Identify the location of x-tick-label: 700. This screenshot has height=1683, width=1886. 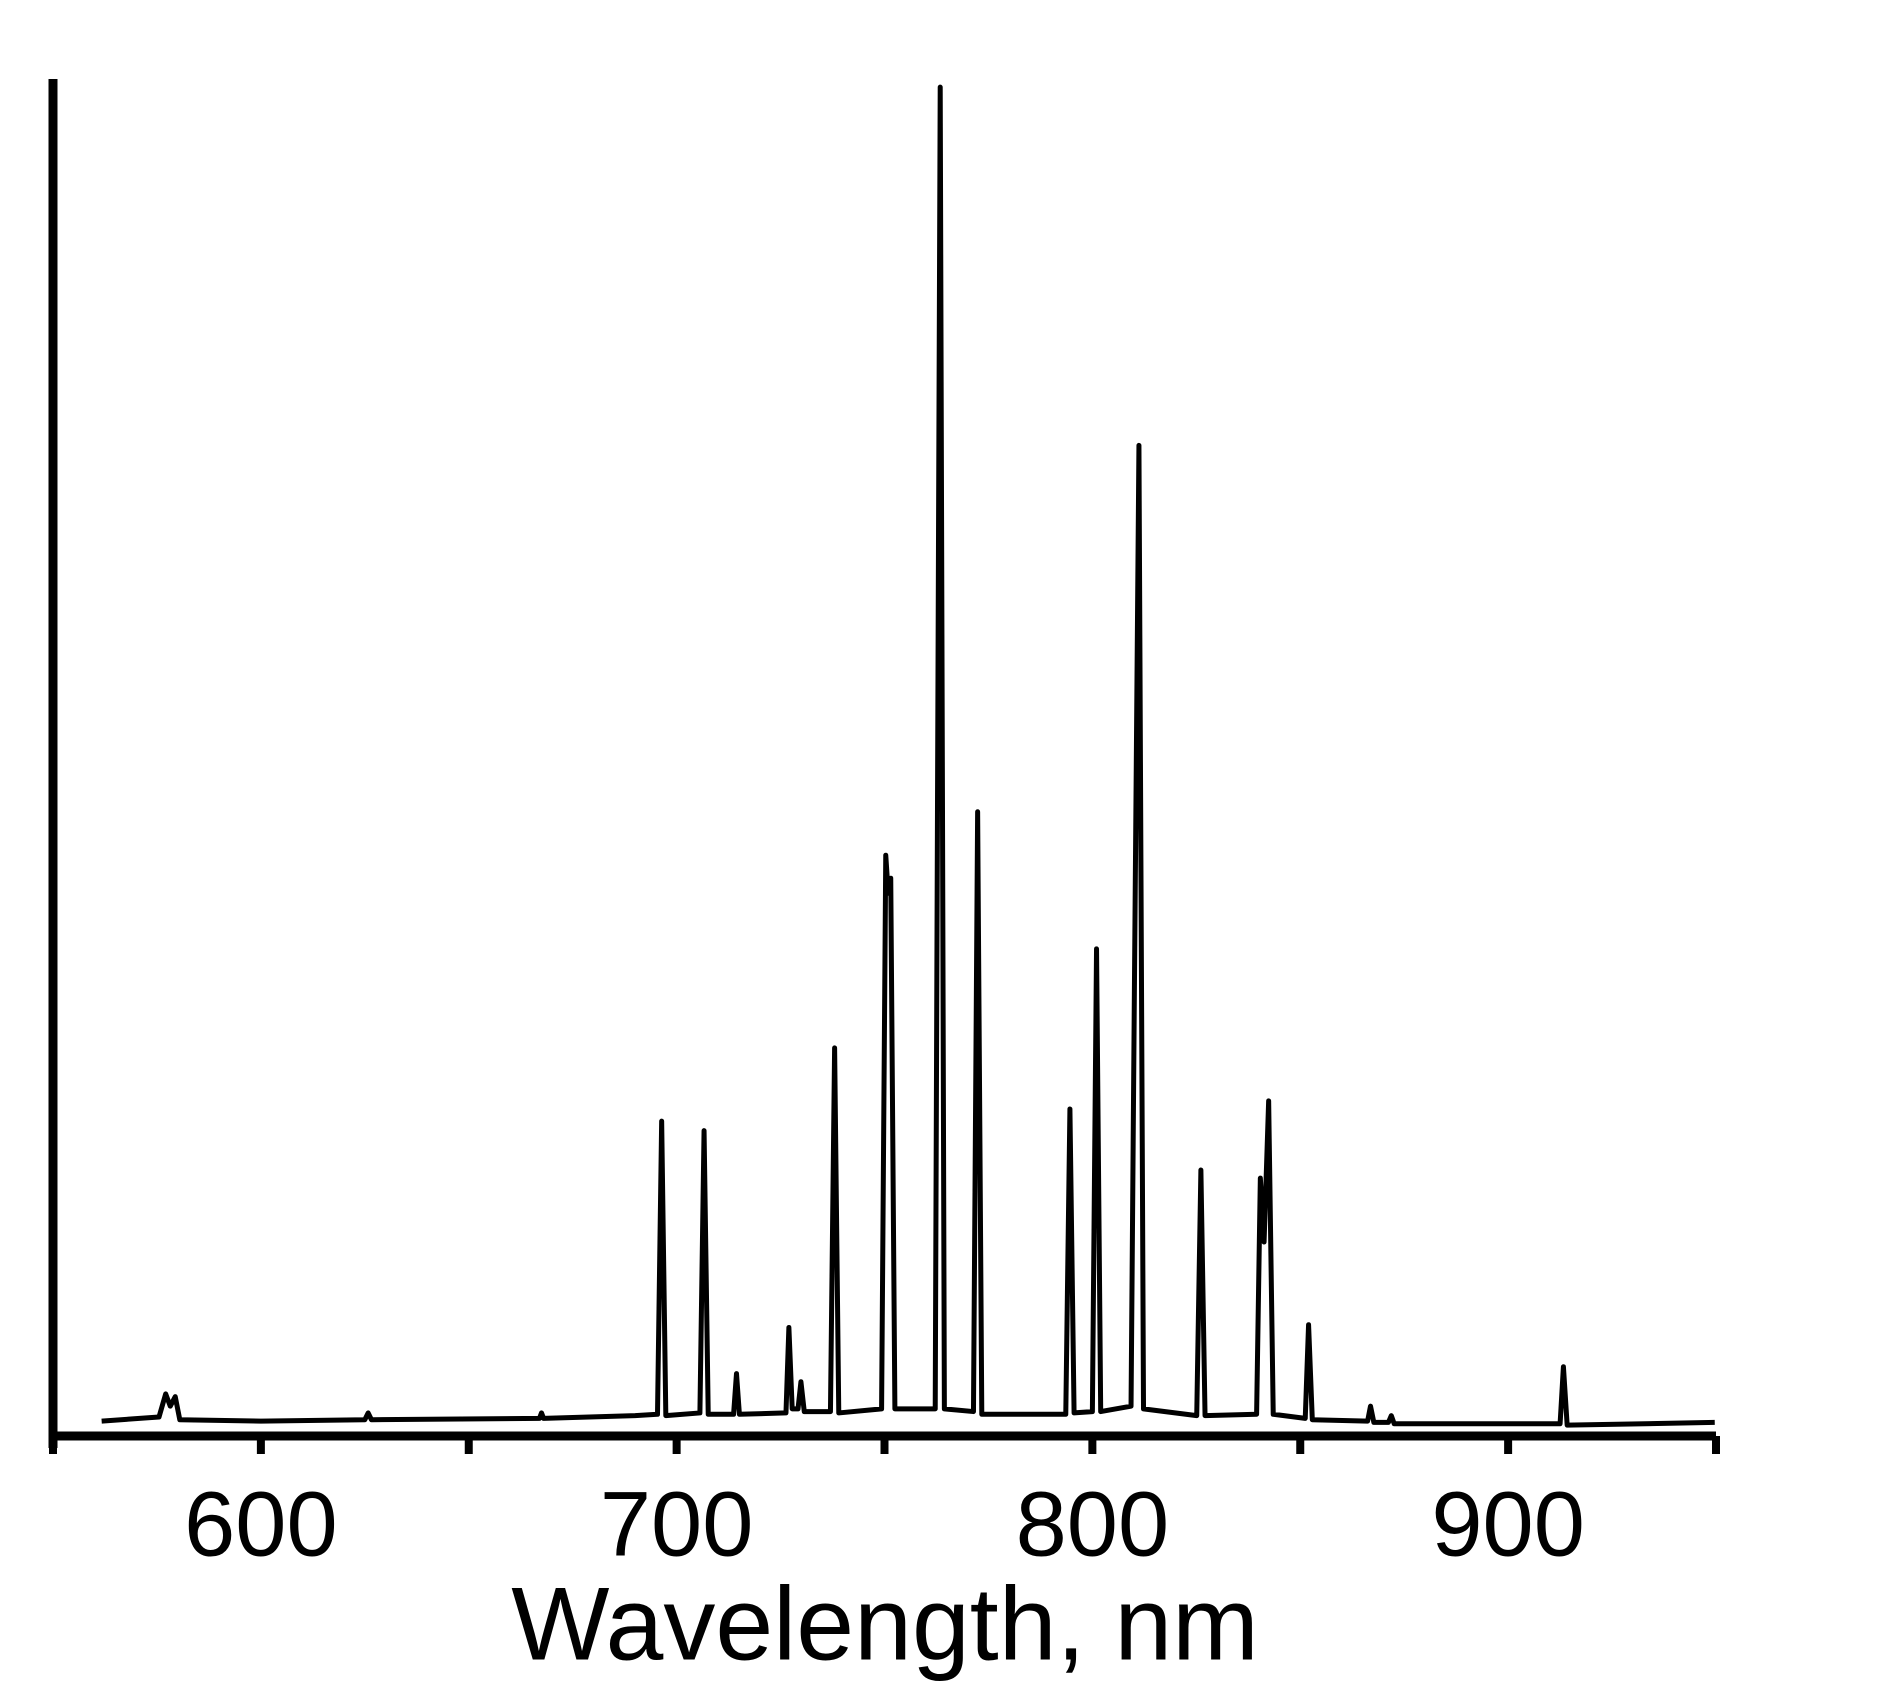
(677, 1524).